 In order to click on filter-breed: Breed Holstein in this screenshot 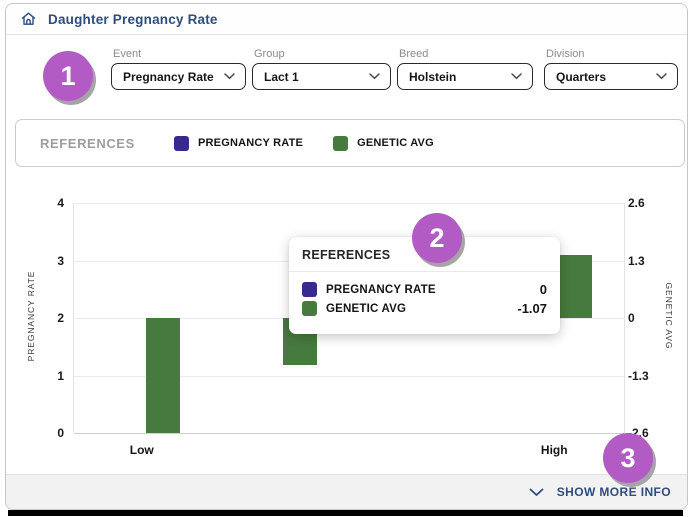, I will do `click(465, 69)`.